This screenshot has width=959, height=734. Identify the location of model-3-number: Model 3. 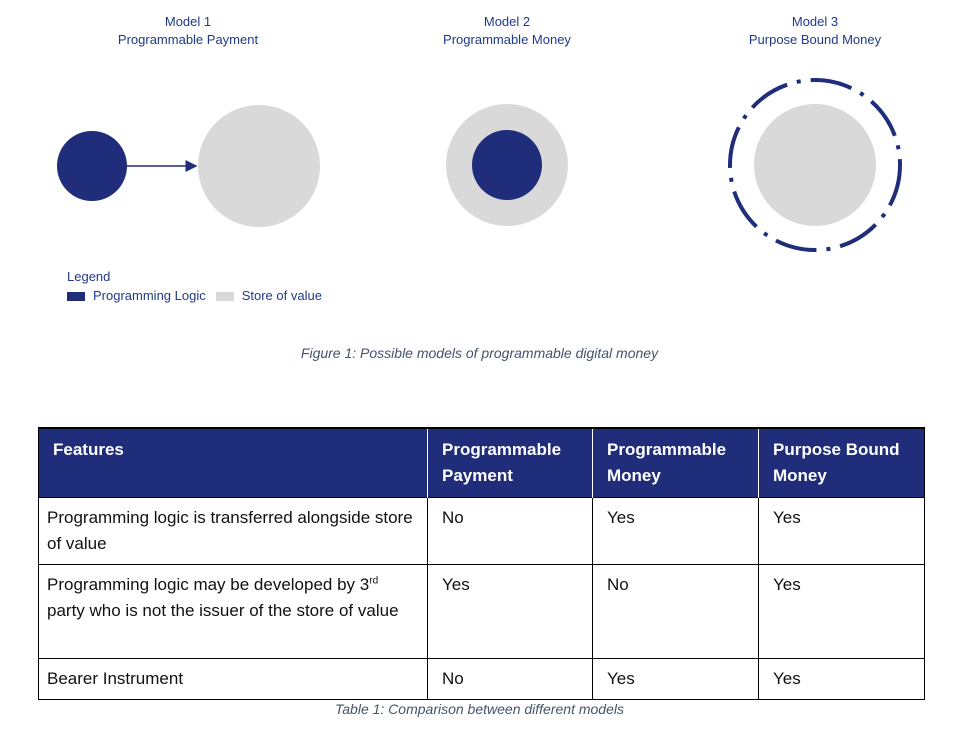
(815, 21).